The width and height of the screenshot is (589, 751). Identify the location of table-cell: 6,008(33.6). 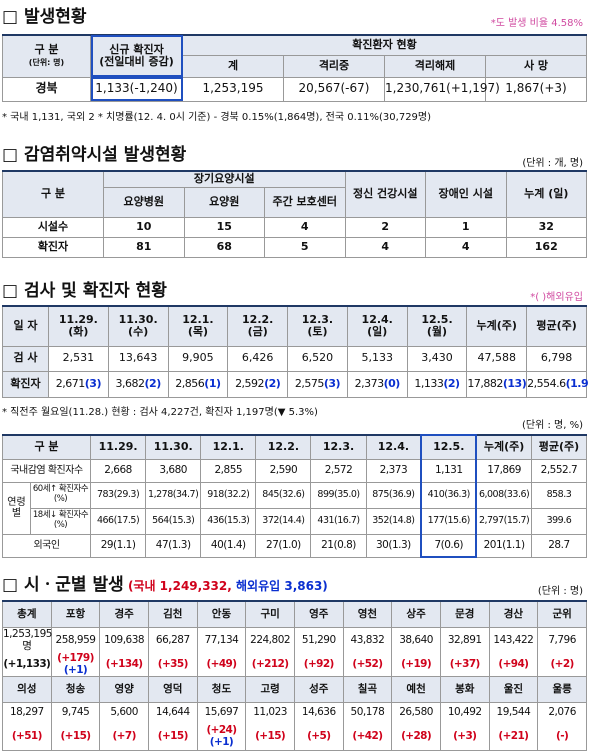
(503, 495).